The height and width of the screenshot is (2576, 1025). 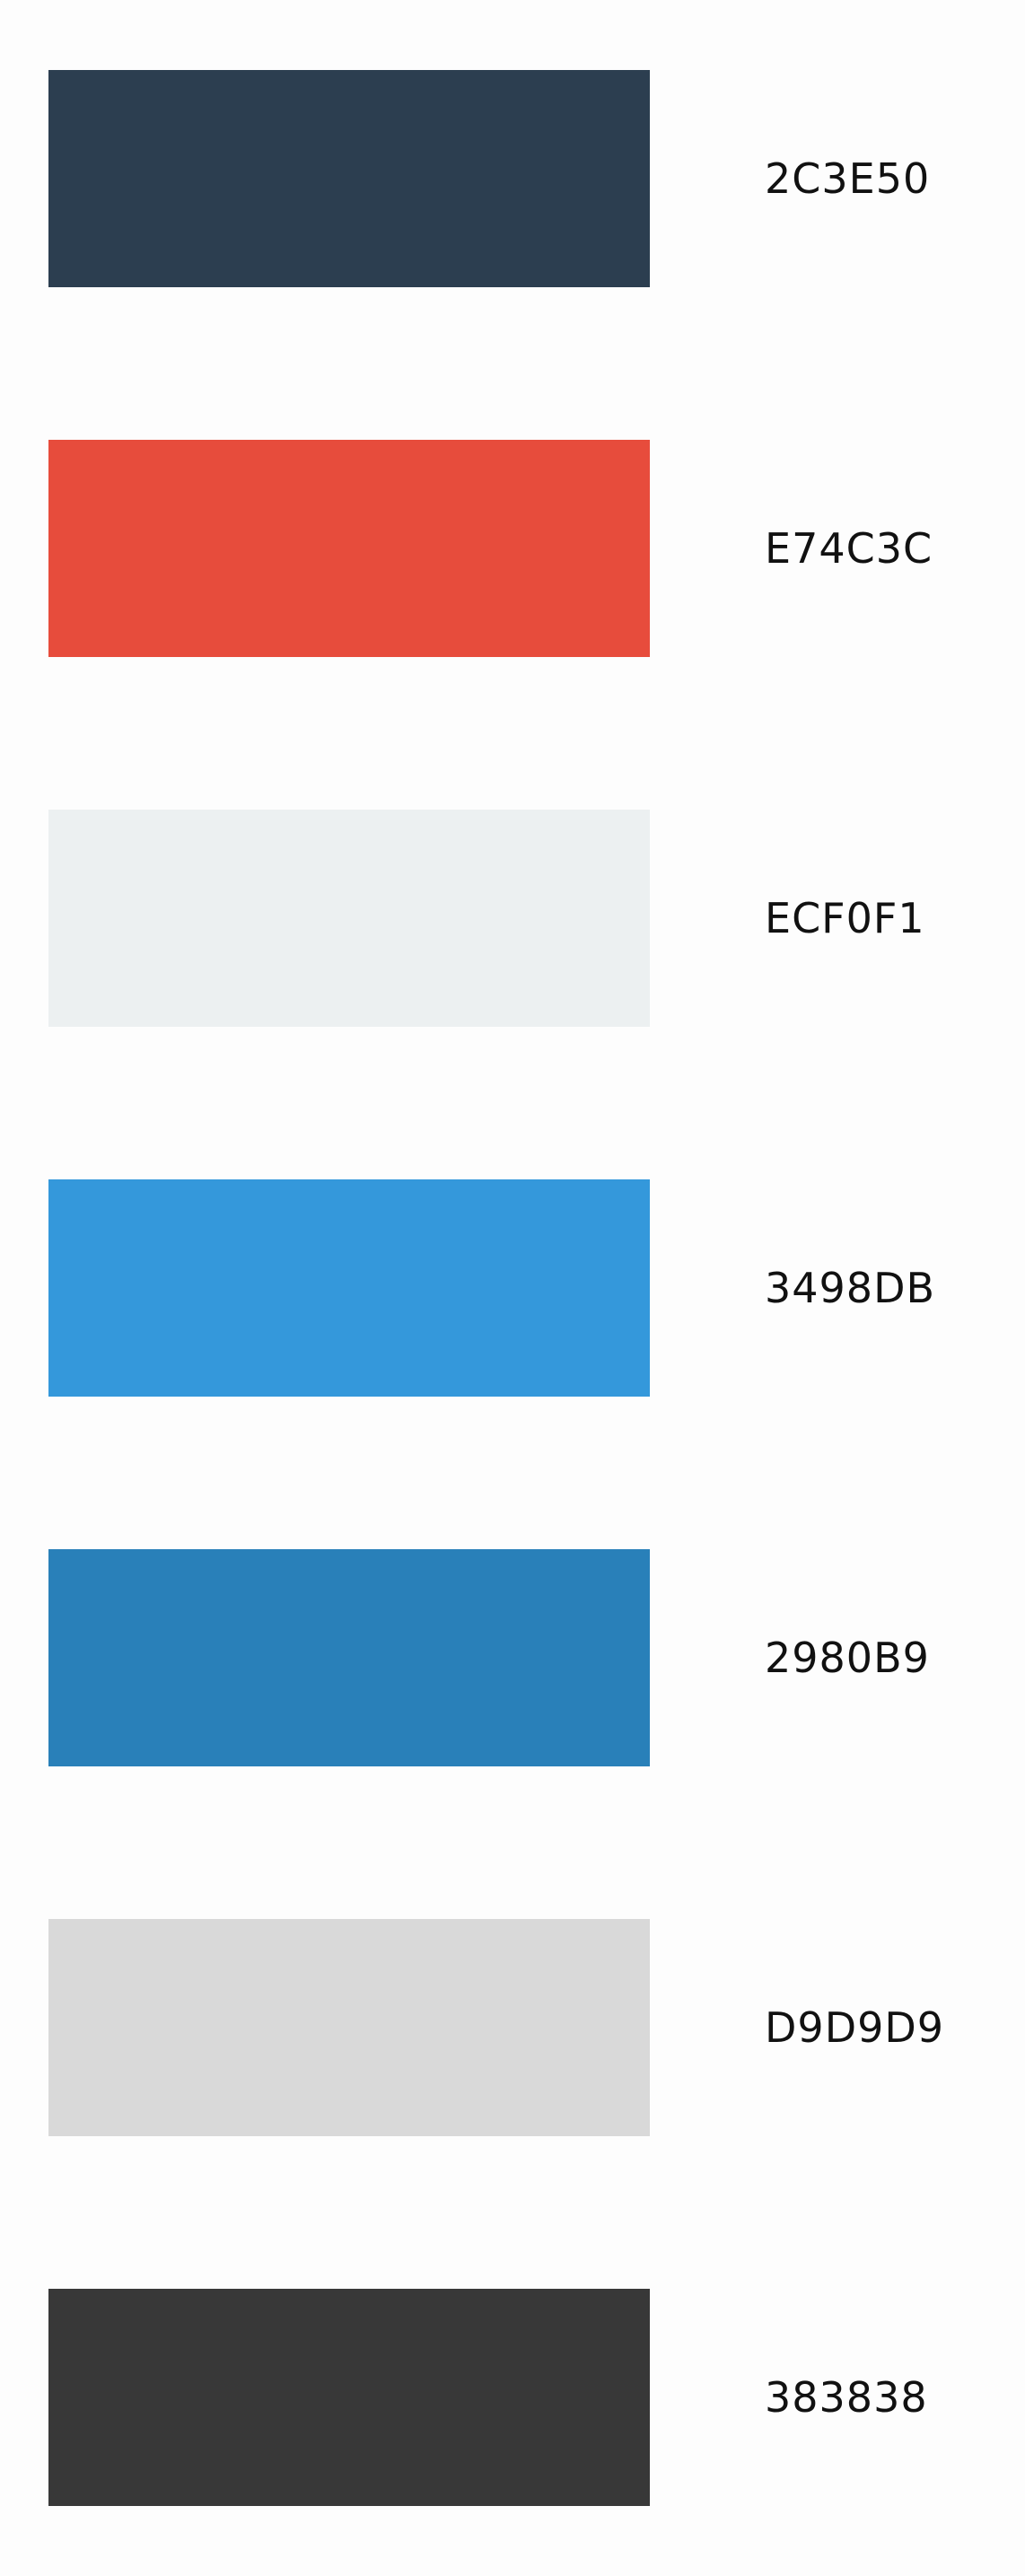 What do you see at coordinates (851, 1288) in the screenshot?
I see `hex-code-label: 3498DB` at bounding box center [851, 1288].